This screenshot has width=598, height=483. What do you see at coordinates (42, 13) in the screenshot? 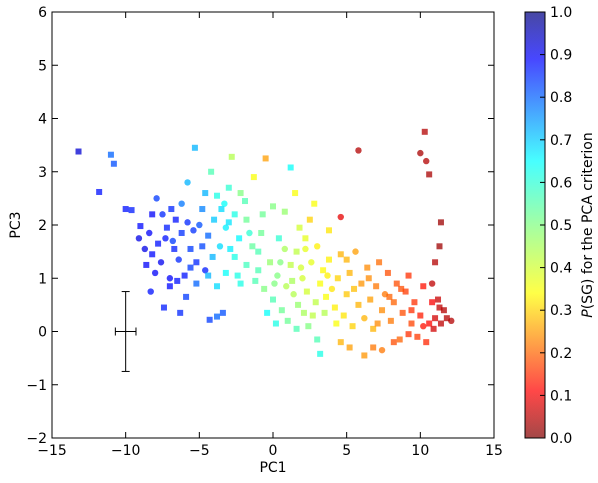
I see `y-tick-label: 6` at bounding box center [42, 13].